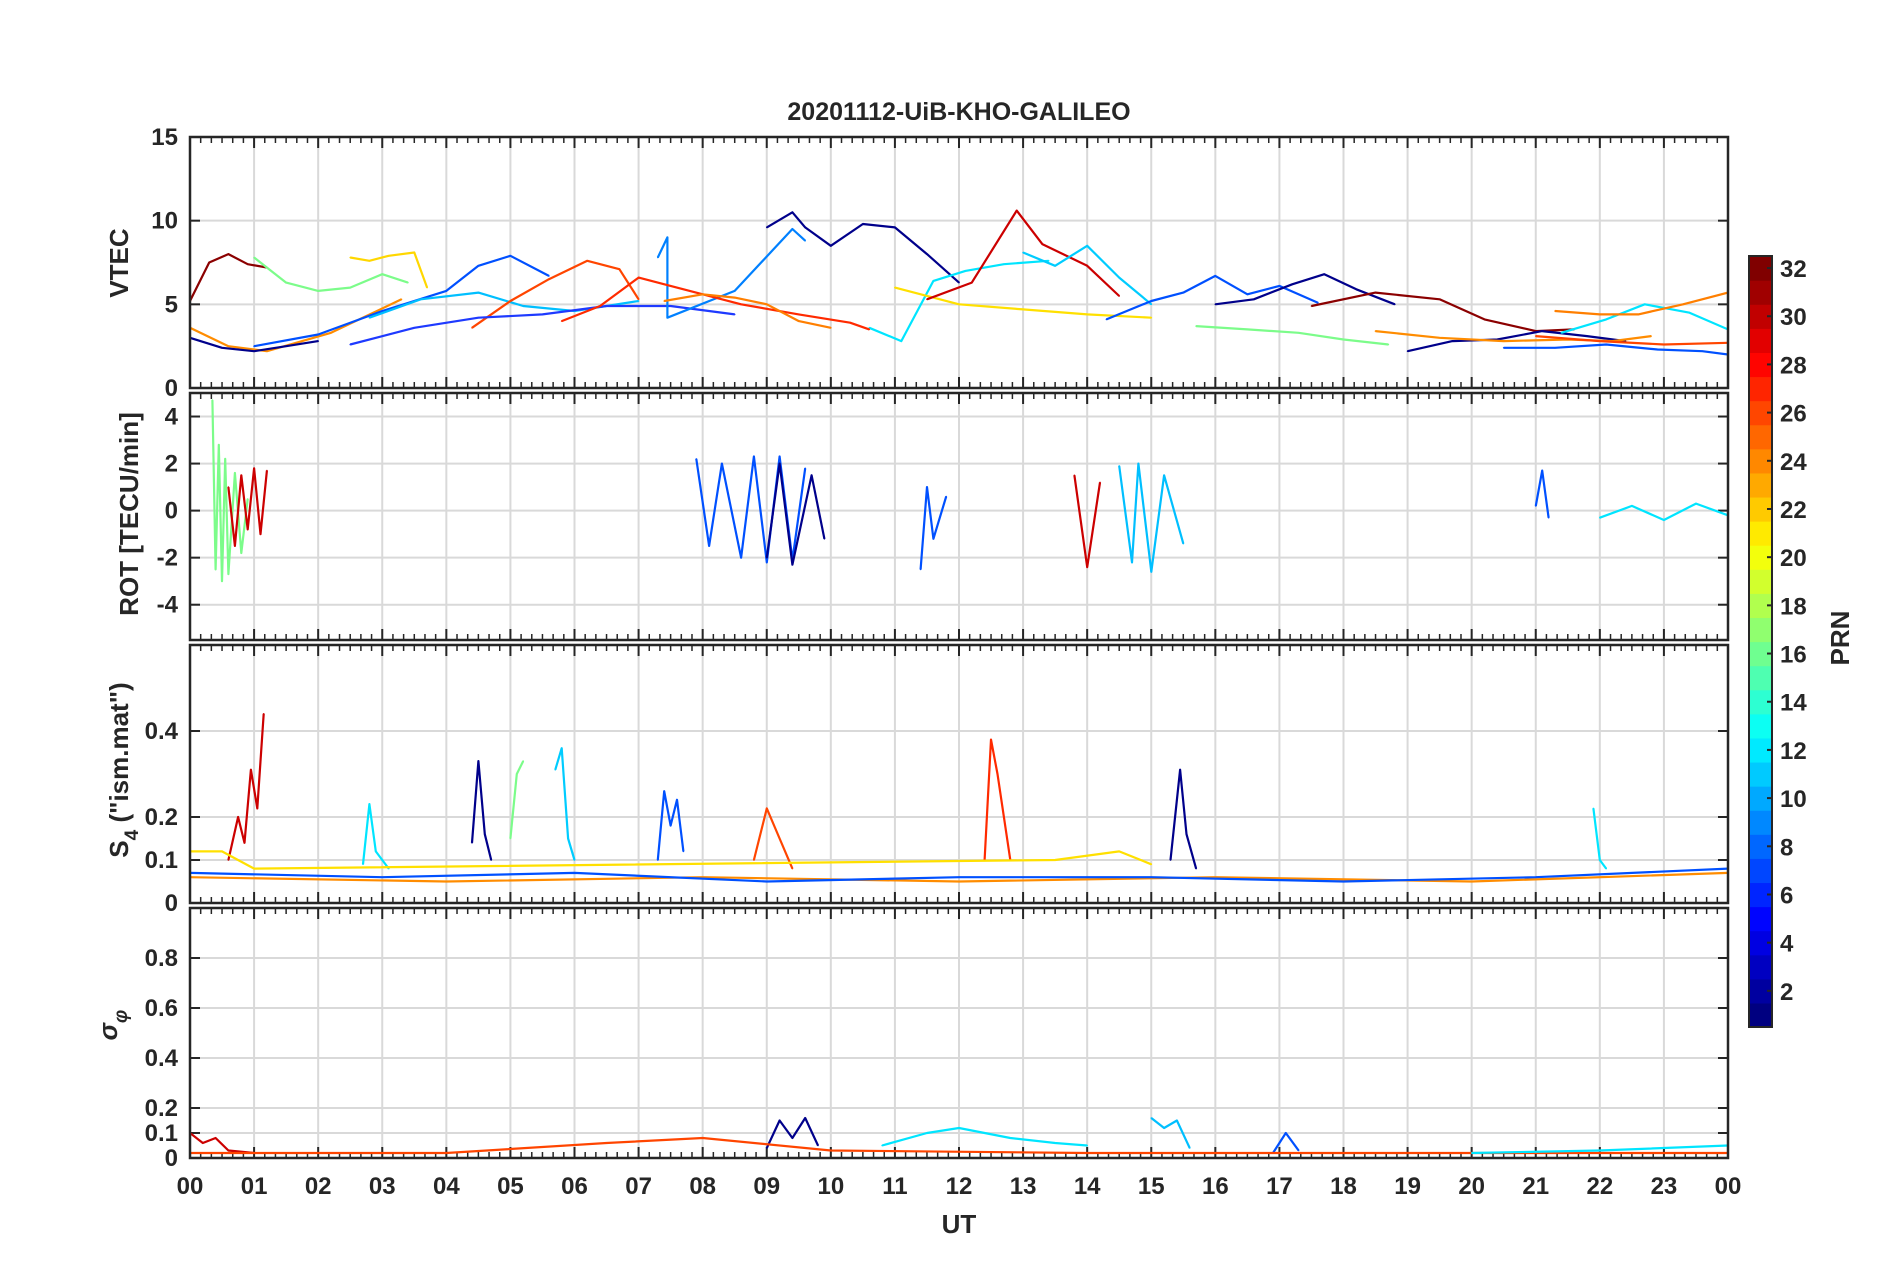 The height and width of the screenshot is (1272, 1902). What do you see at coordinates (161, 817) in the screenshot?
I see `y-tick-label: 0.2` at bounding box center [161, 817].